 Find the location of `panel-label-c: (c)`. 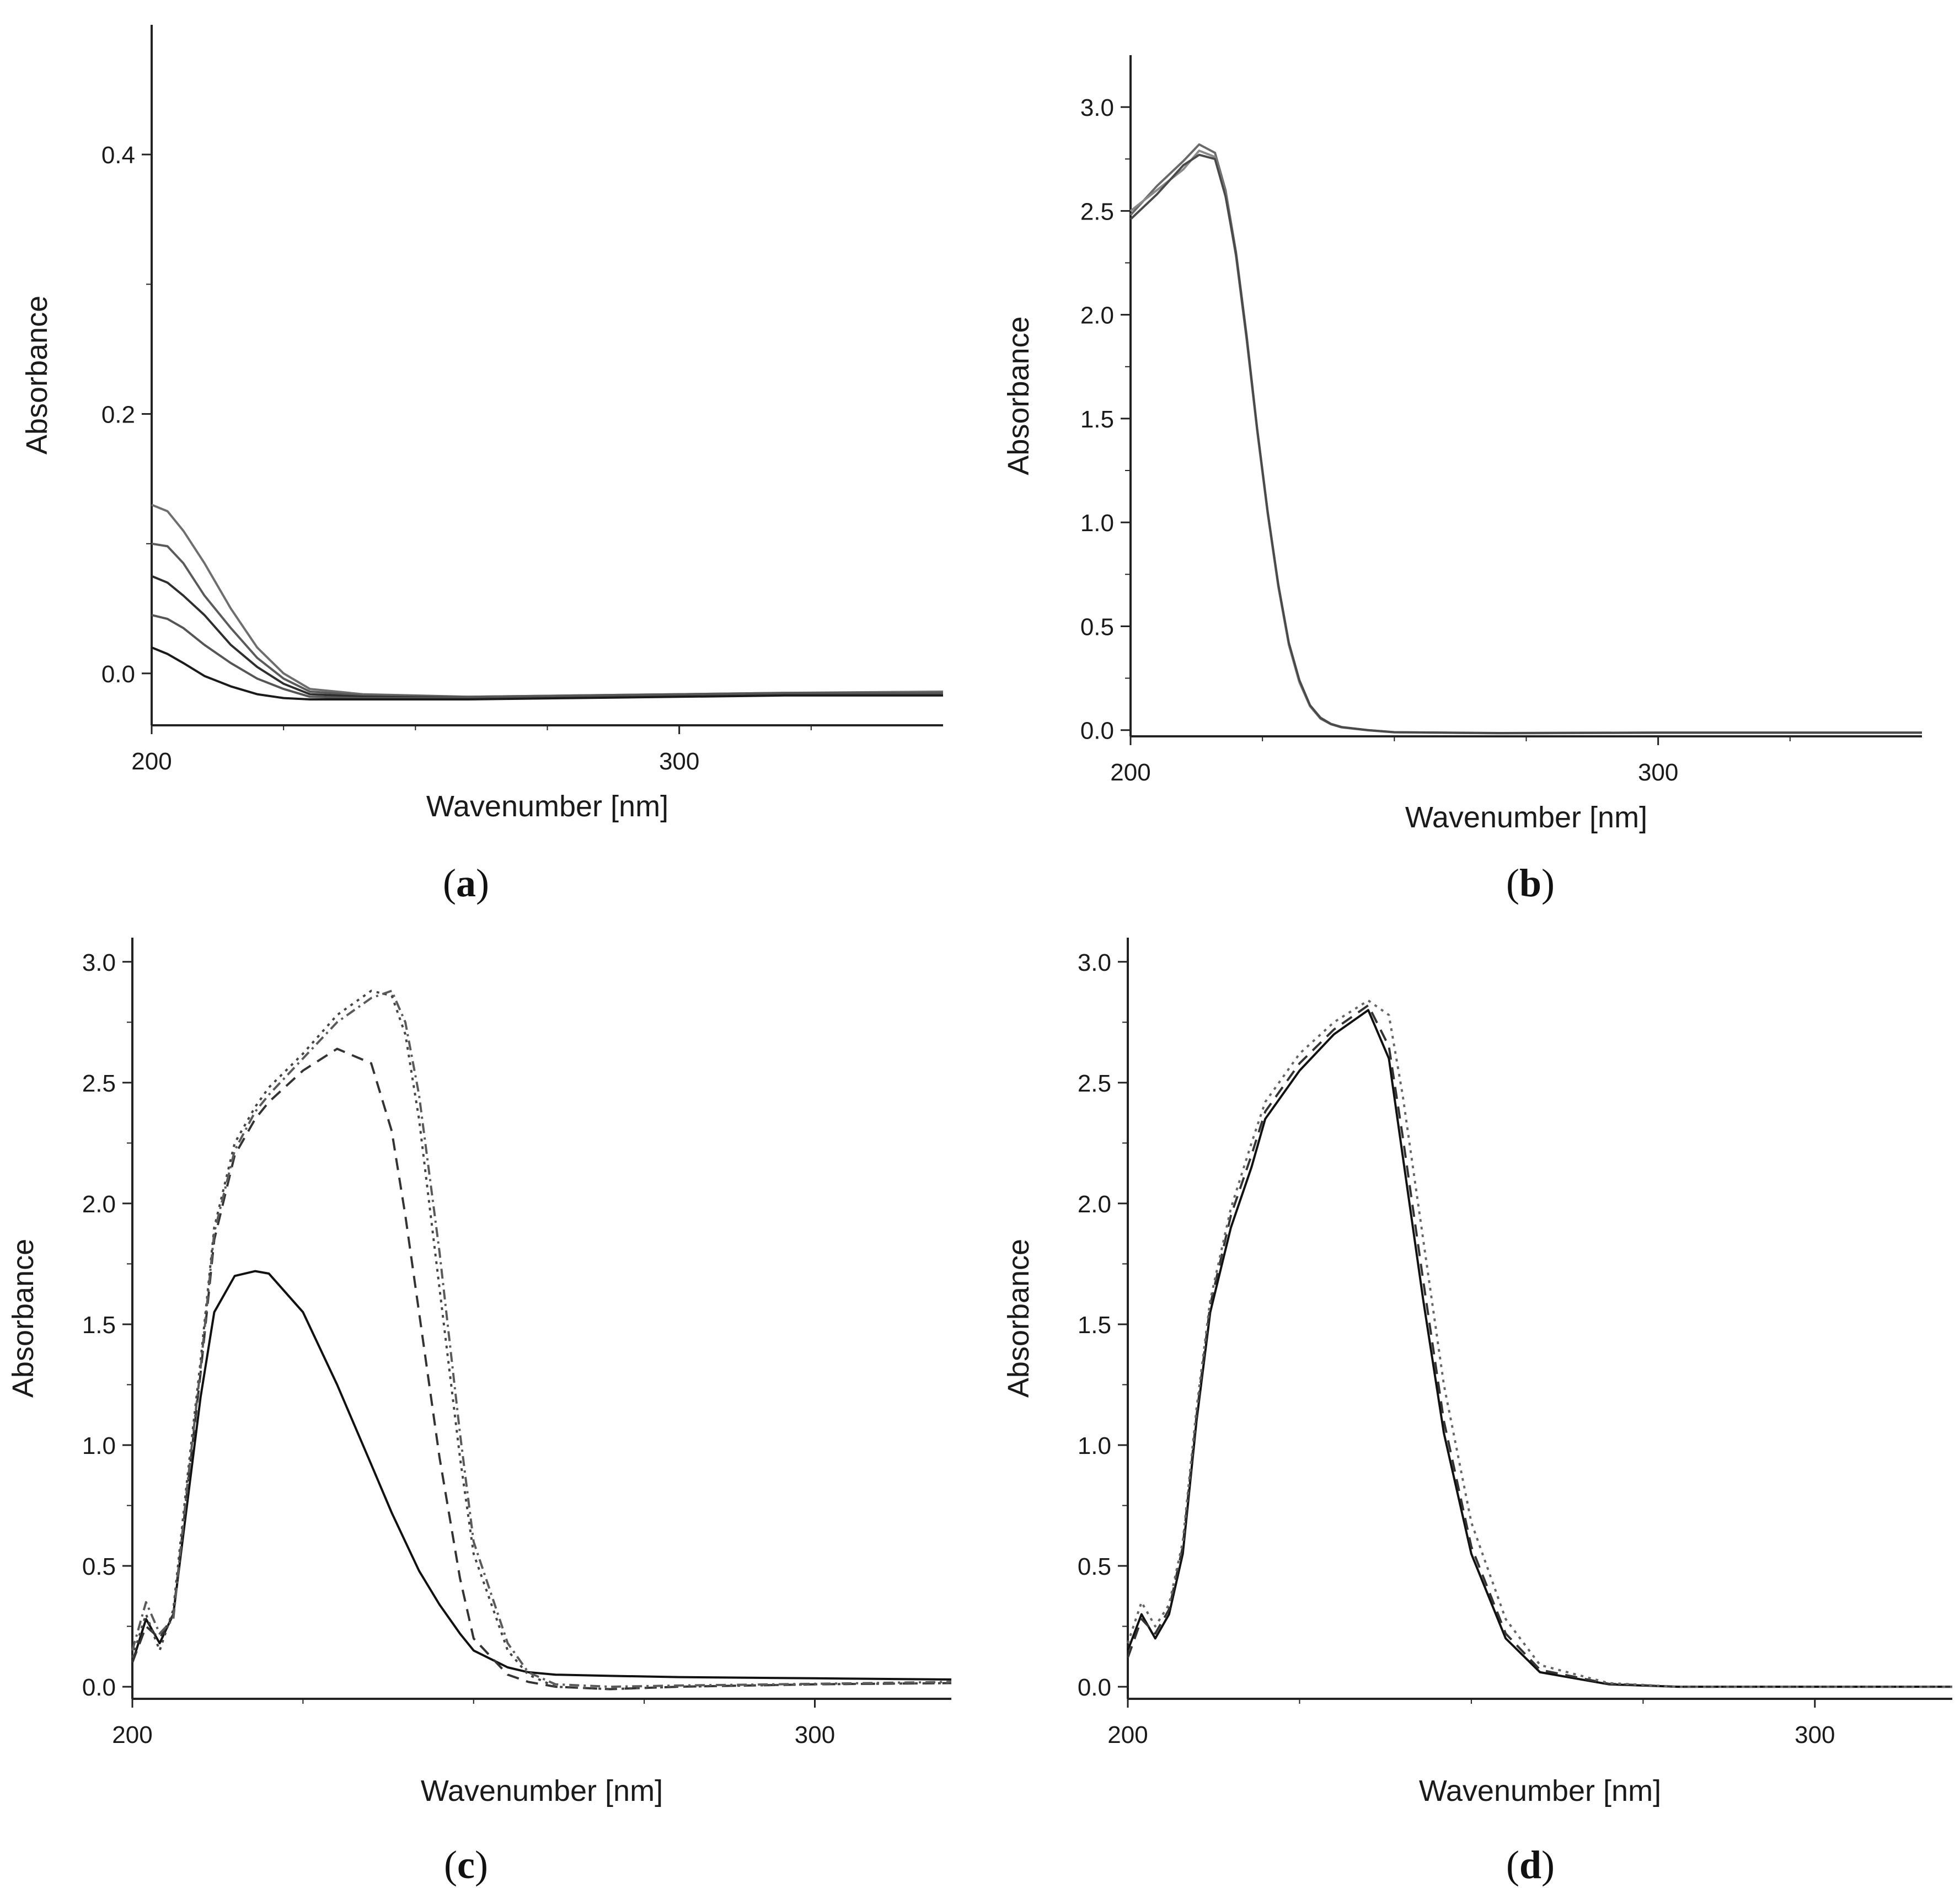

panel-label-c: (c) is located at coordinates (466, 1865).